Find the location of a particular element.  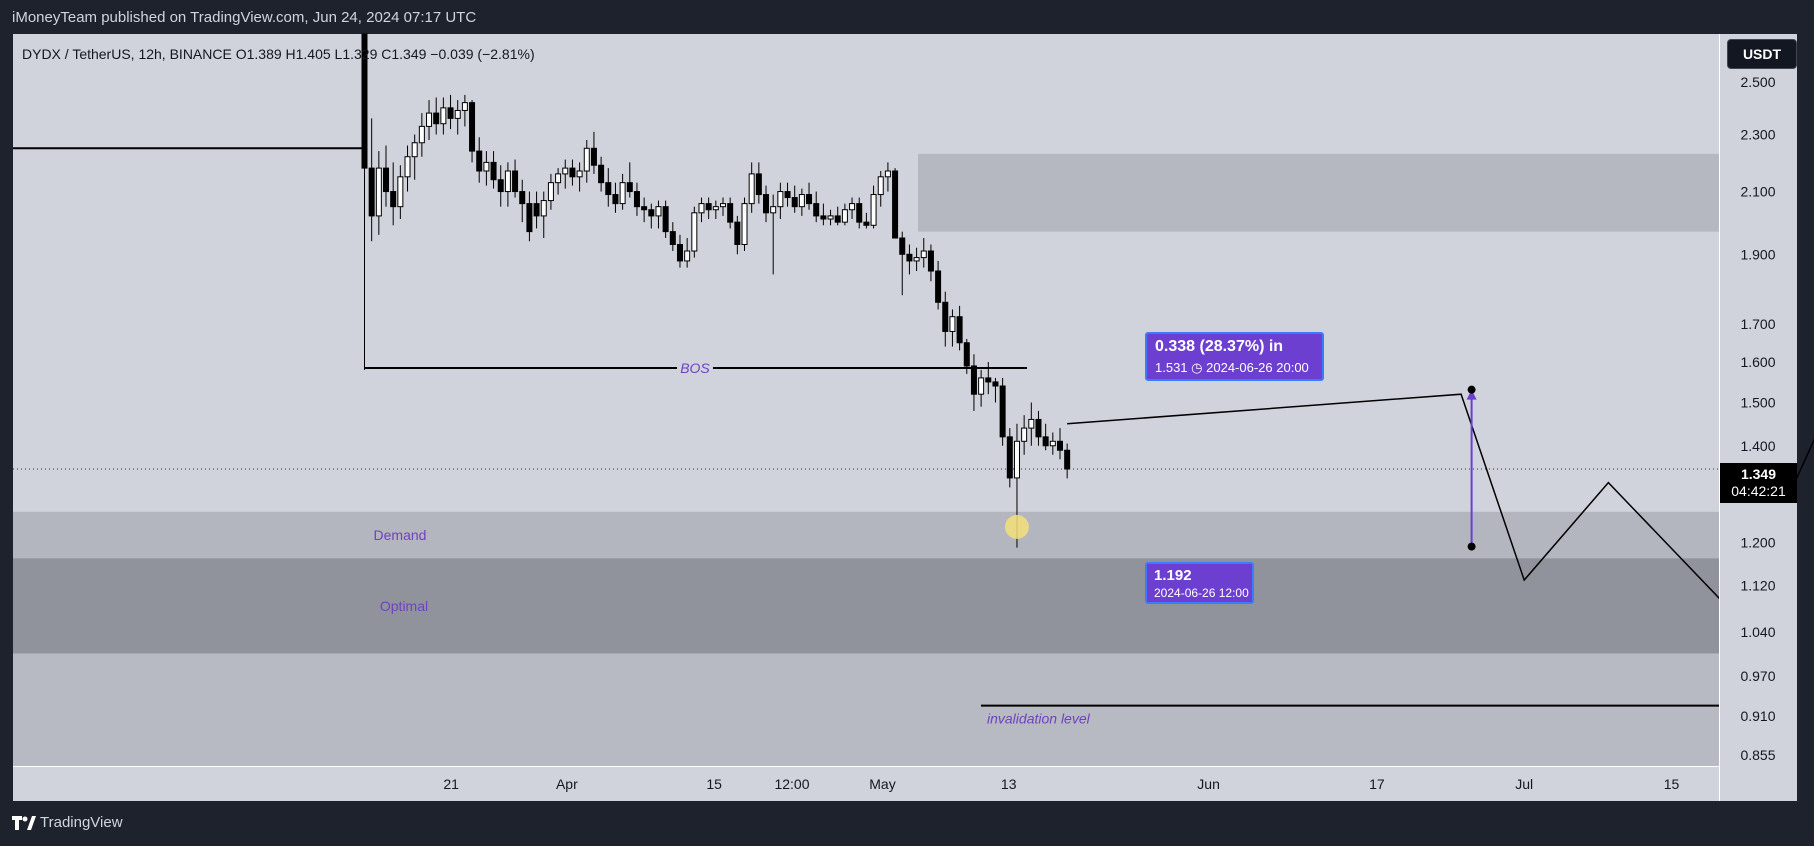

price-tick-label: 2.500 is located at coordinates (1757, 82).